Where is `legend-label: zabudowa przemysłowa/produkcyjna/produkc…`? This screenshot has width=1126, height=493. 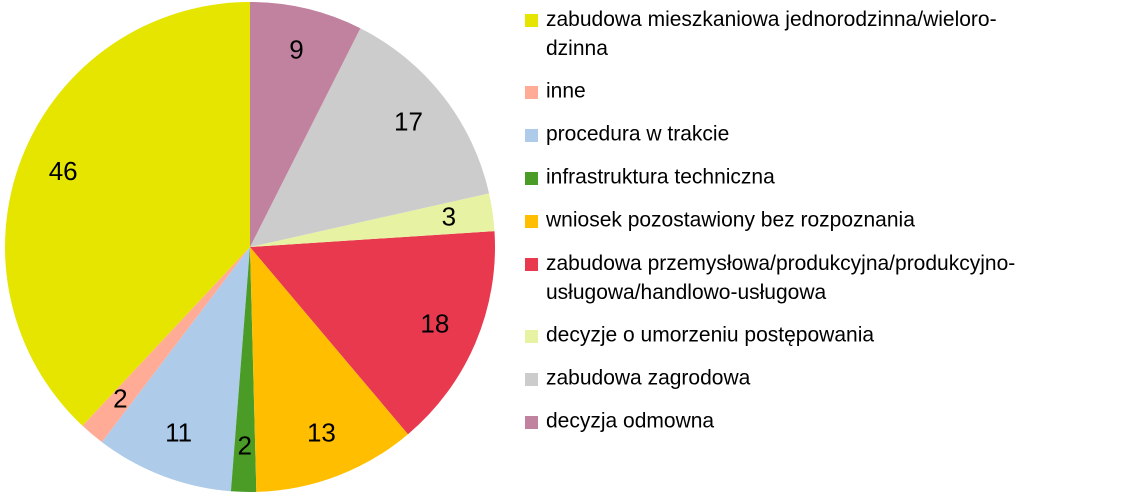
legend-label: zabudowa przemysłowa/produkcyjna/produkc… is located at coordinates (780, 278).